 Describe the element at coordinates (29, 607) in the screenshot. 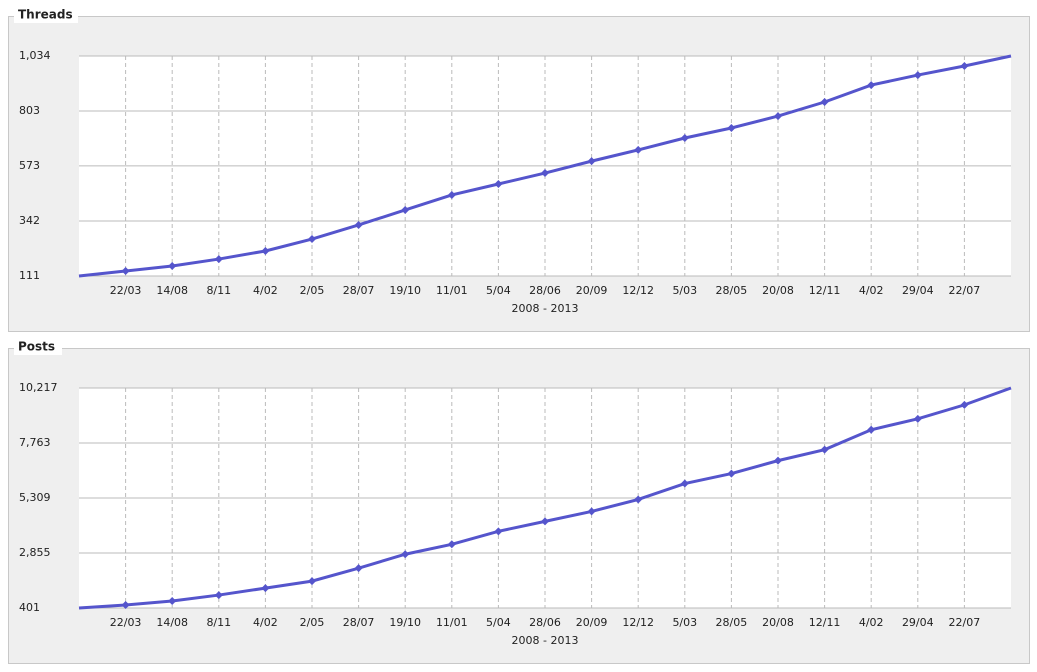

I see `y-tick-label: 401` at that location.